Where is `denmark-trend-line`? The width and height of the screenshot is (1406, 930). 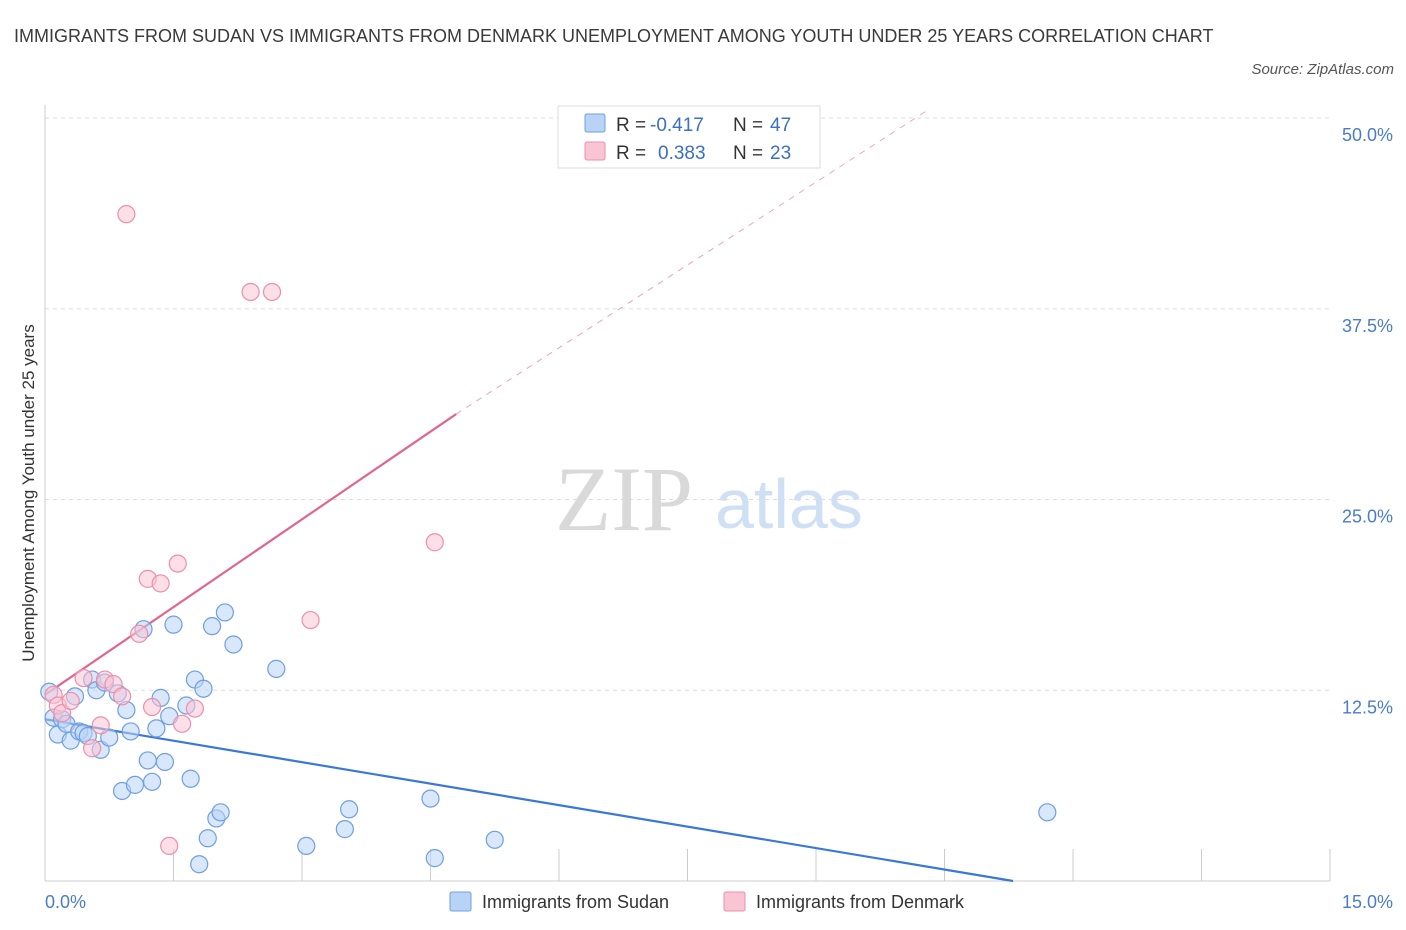 denmark-trend-line is located at coordinates (250, 554).